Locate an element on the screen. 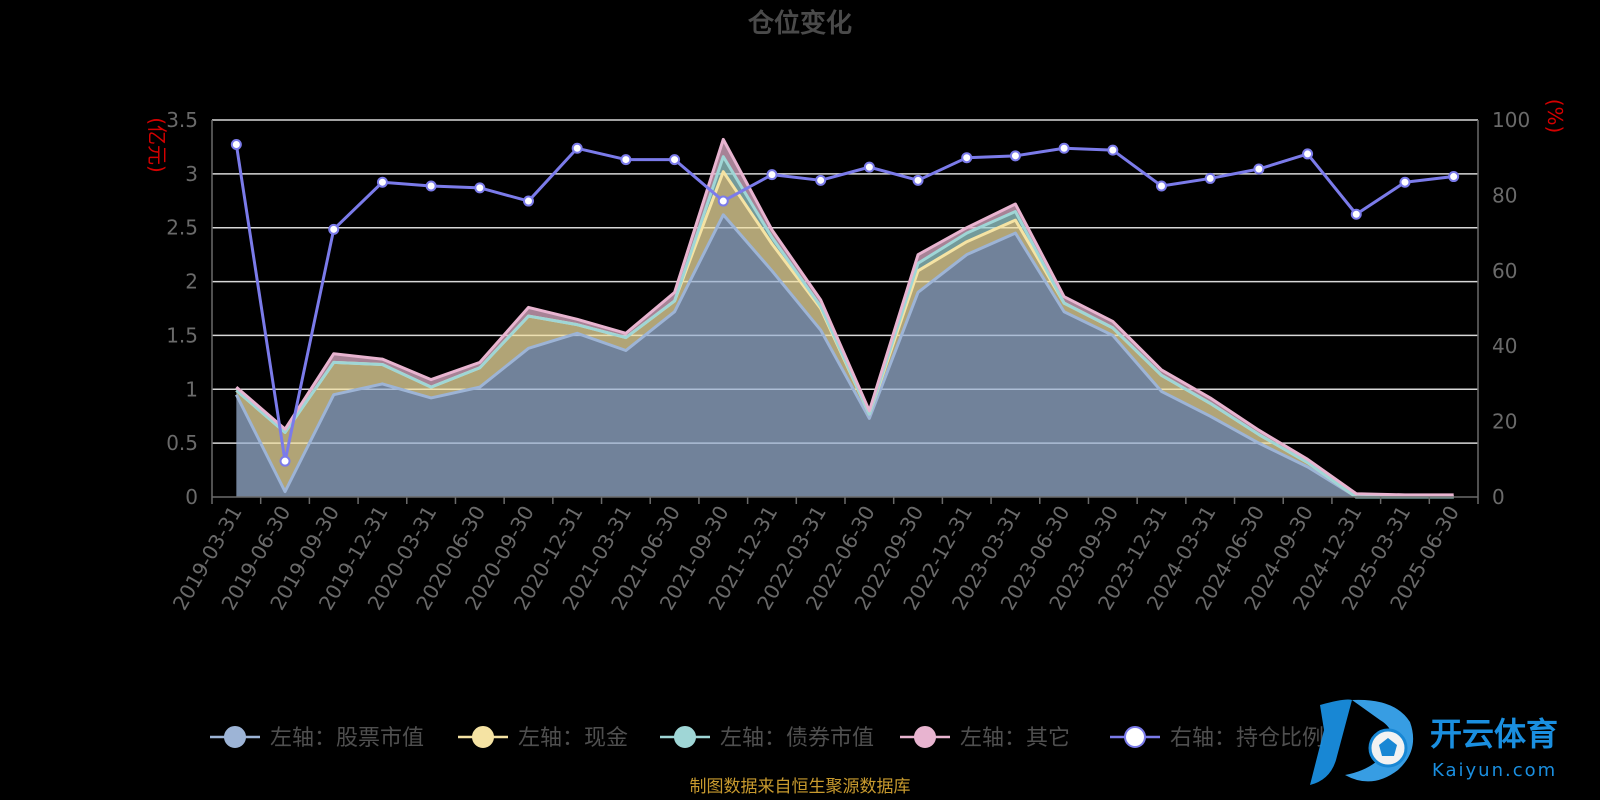 The image size is (1600, 800). right-tick-label: 60 is located at coordinates (1504, 271).